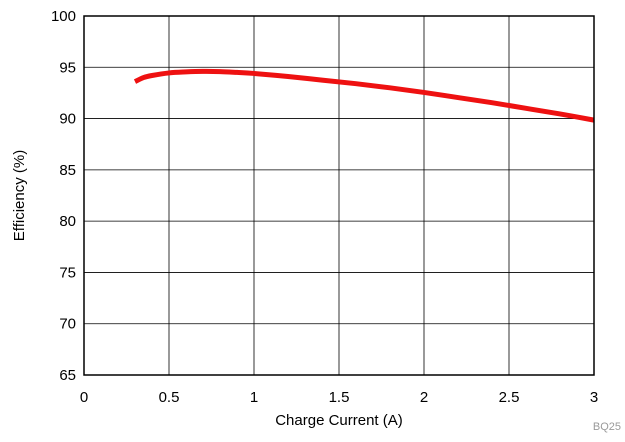  I want to click on y-tick-label: 100, so click(63, 16).